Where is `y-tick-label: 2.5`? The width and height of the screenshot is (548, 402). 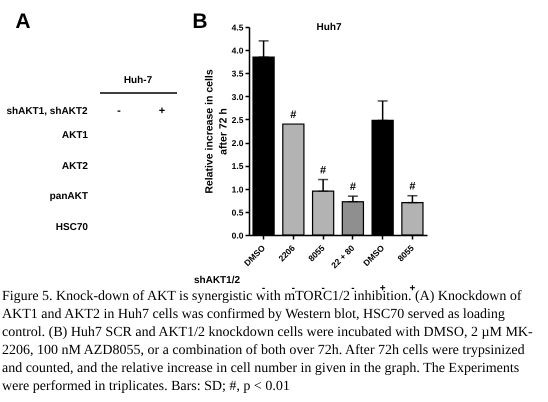
y-tick-label: 2.5 is located at coordinates (238, 119).